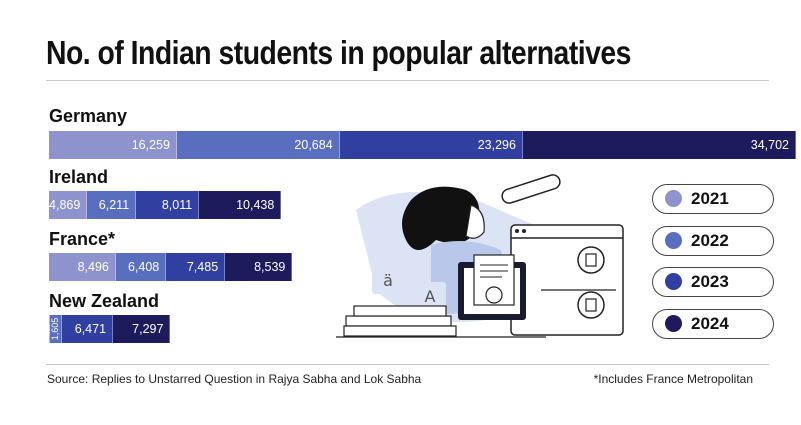 This screenshot has height=425, width=801. Describe the element at coordinates (270, 267) in the screenshot. I see `data-label-france-2024: 8,539` at that location.